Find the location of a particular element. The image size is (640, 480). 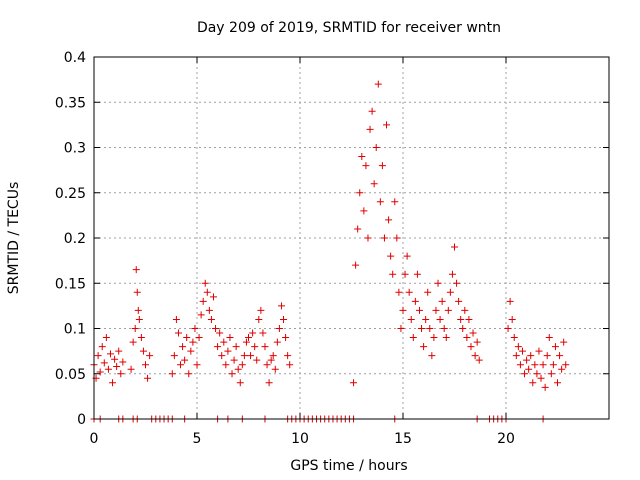

y-tick-label: 0.4 is located at coordinates (75, 58).